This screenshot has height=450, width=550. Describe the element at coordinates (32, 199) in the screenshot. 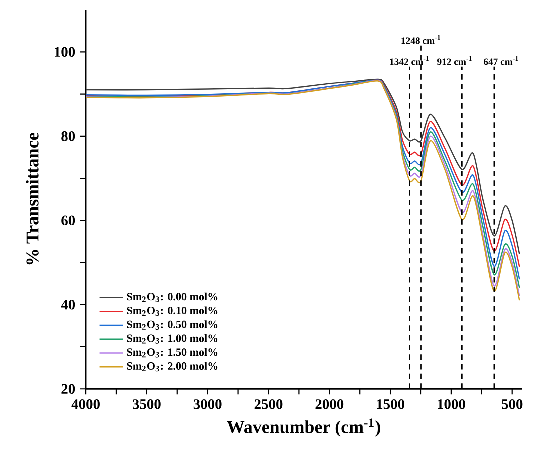

I see `y-axis-title: % Transmittance` at that location.